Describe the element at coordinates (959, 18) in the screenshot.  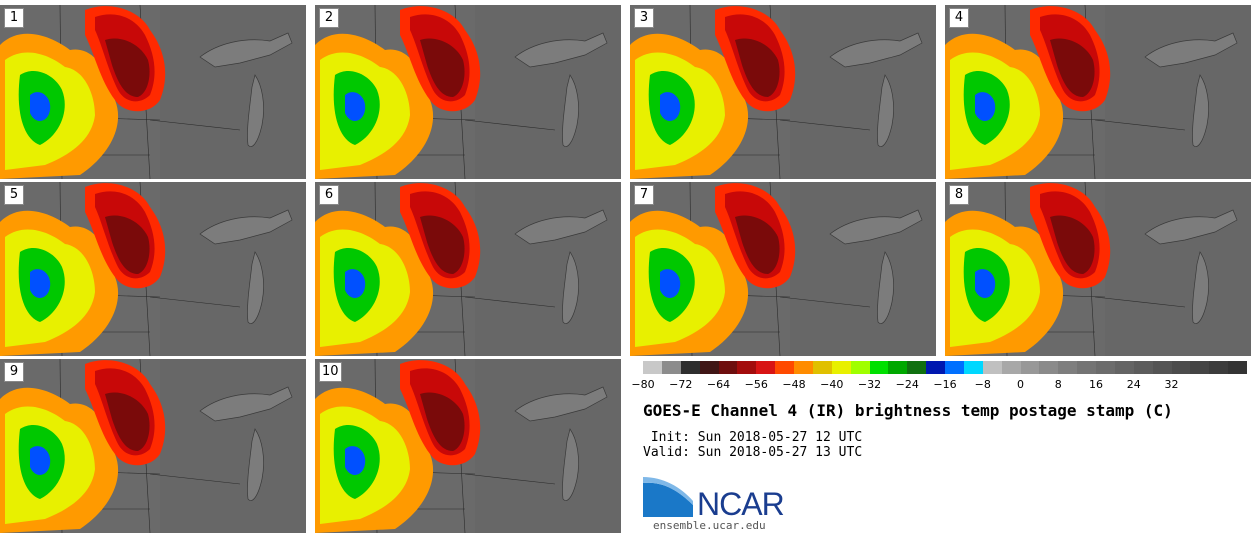
I see `panel-label: 4` at that location.